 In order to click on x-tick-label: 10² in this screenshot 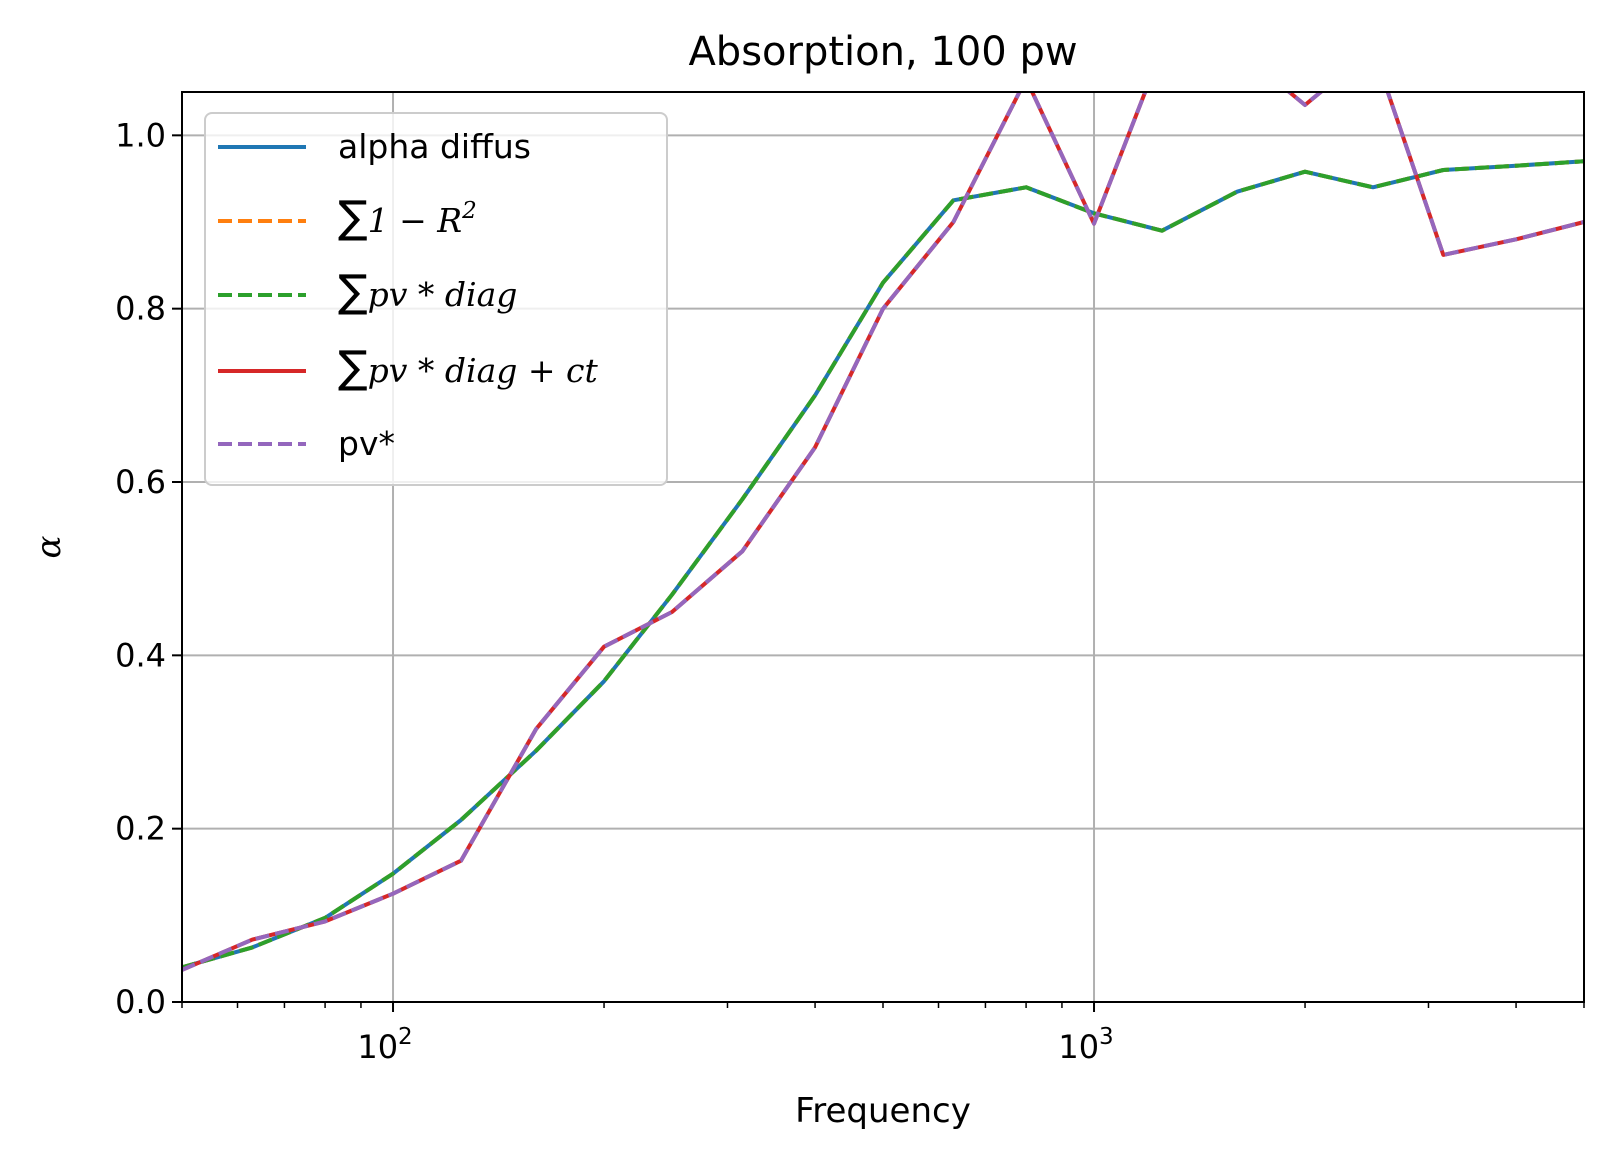, I will do `click(384, 1045)`.